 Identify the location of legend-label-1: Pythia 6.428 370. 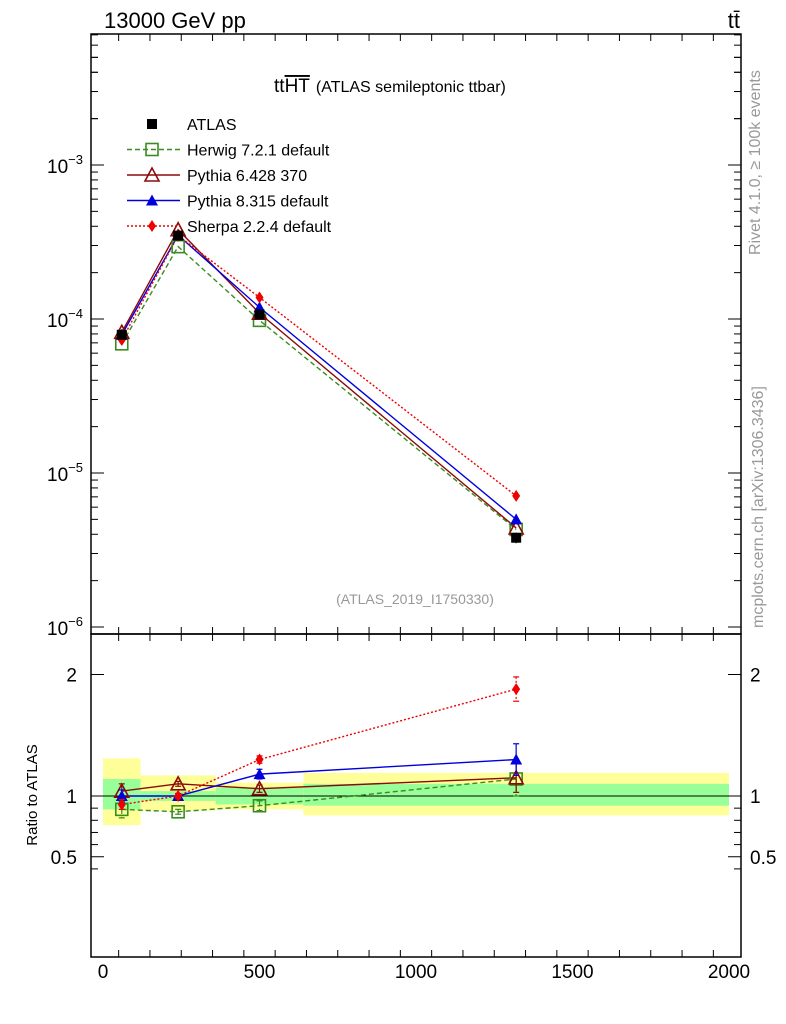
(247, 176).